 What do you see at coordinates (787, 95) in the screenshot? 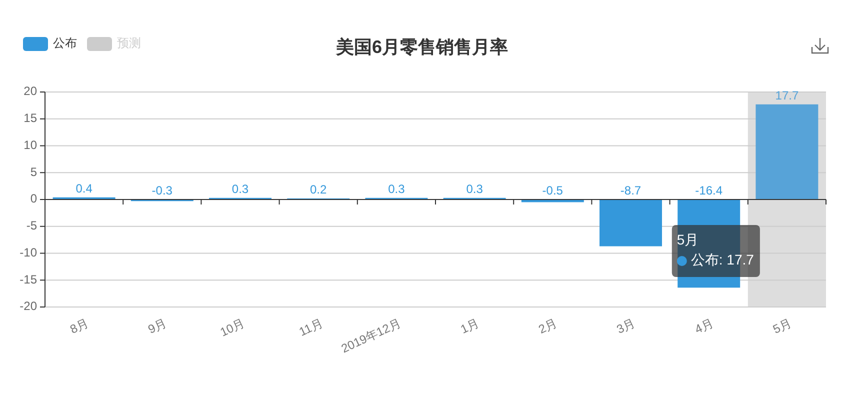
I see `data-label: 17.7` at bounding box center [787, 95].